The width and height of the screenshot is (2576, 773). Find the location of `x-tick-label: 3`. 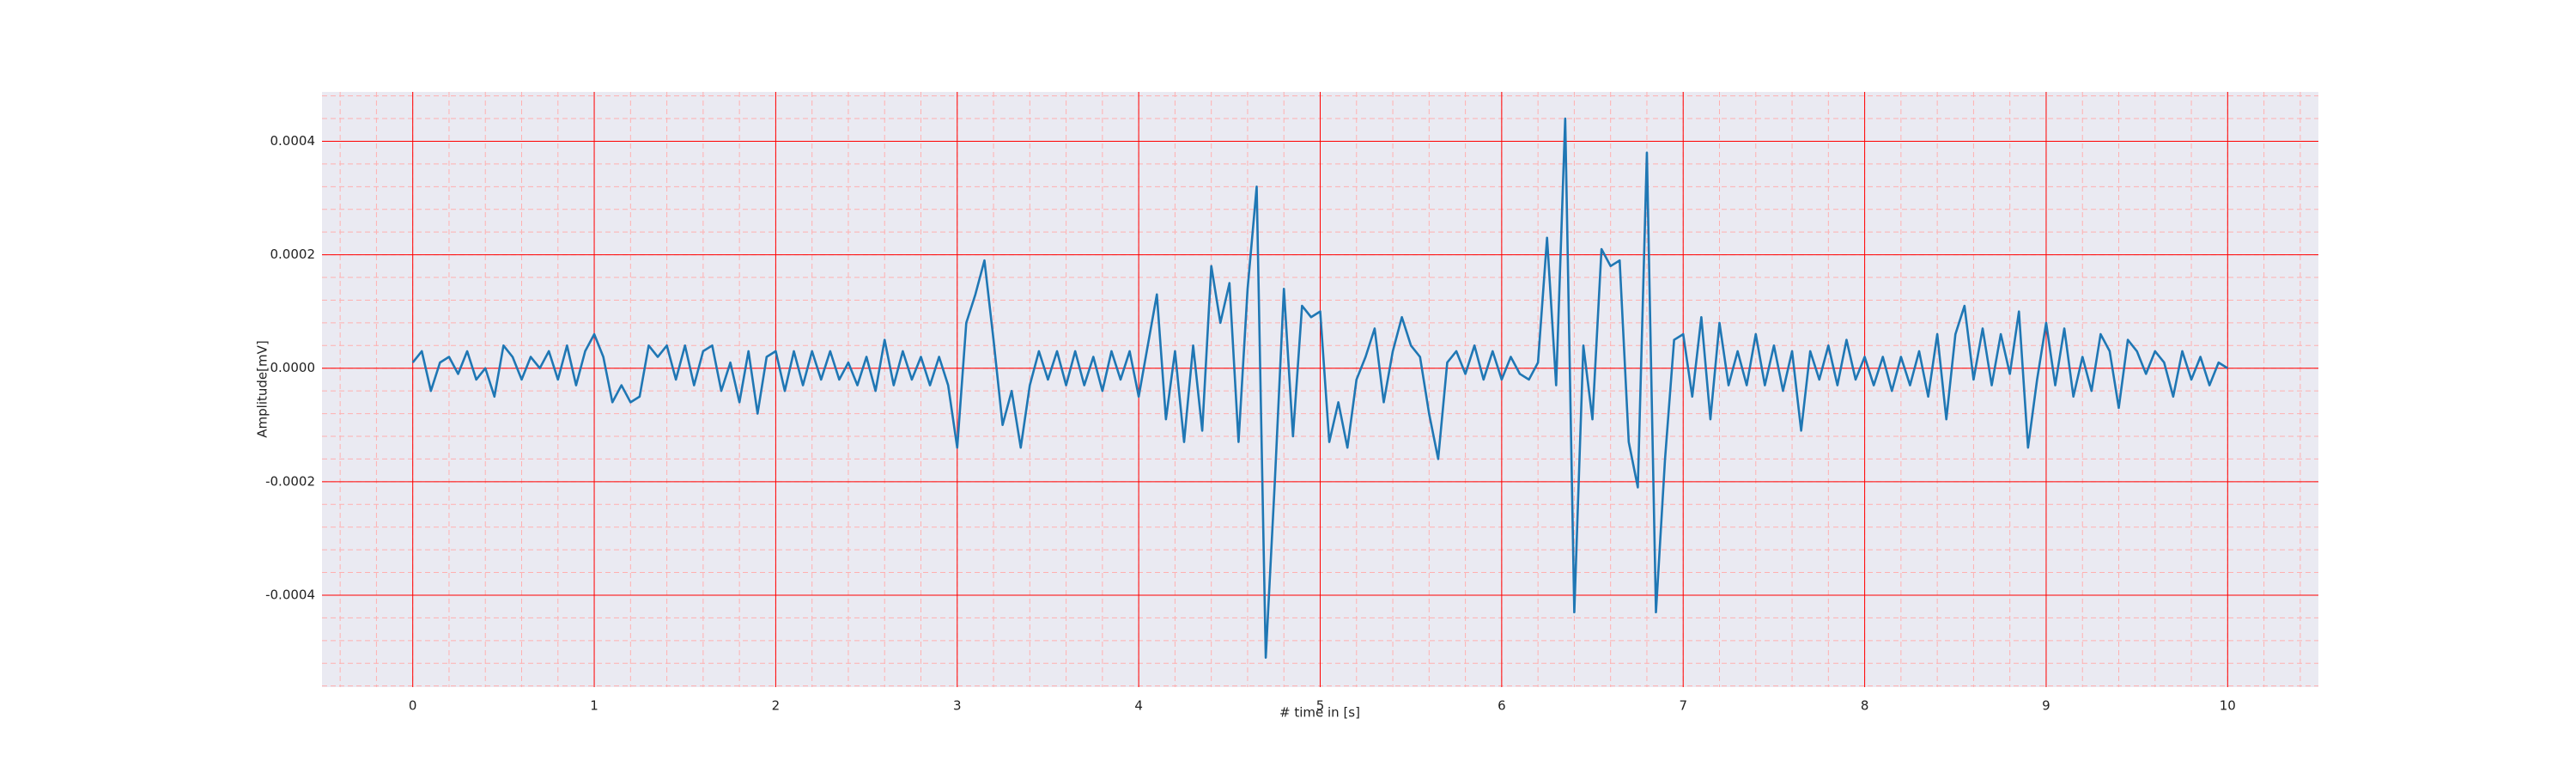

x-tick-label: 3 is located at coordinates (958, 706).